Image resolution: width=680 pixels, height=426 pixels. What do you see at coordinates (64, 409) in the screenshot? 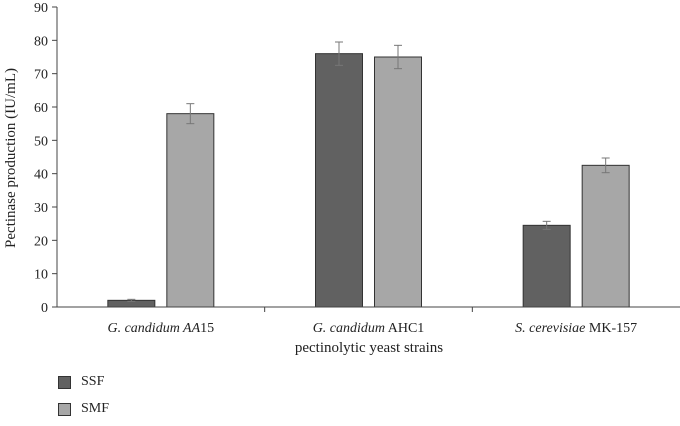
I see `legend-swatch-smf` at bounding box center [64, 409].